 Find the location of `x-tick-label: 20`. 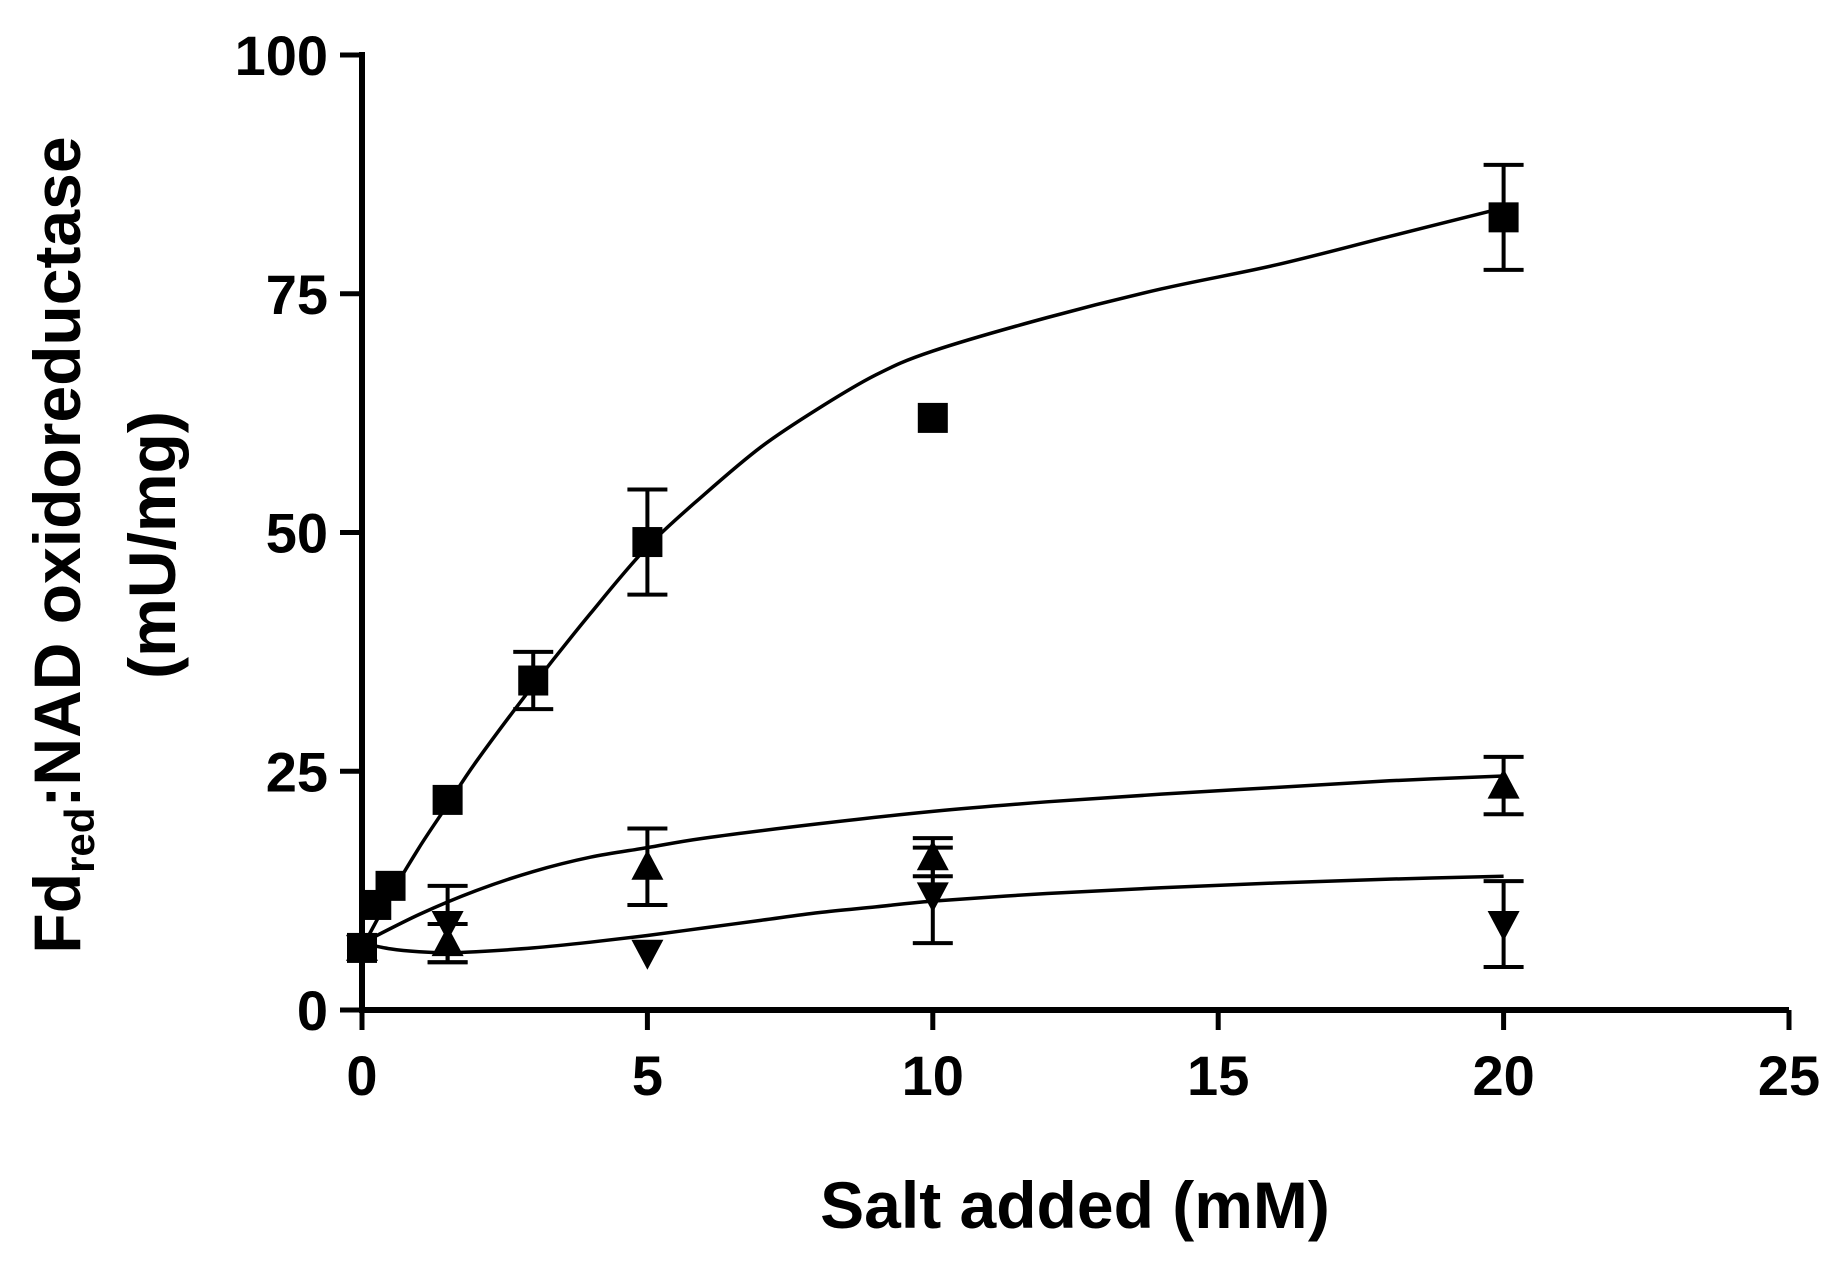

x-tick-label: 20 is located at coordinates (1503, 1075).